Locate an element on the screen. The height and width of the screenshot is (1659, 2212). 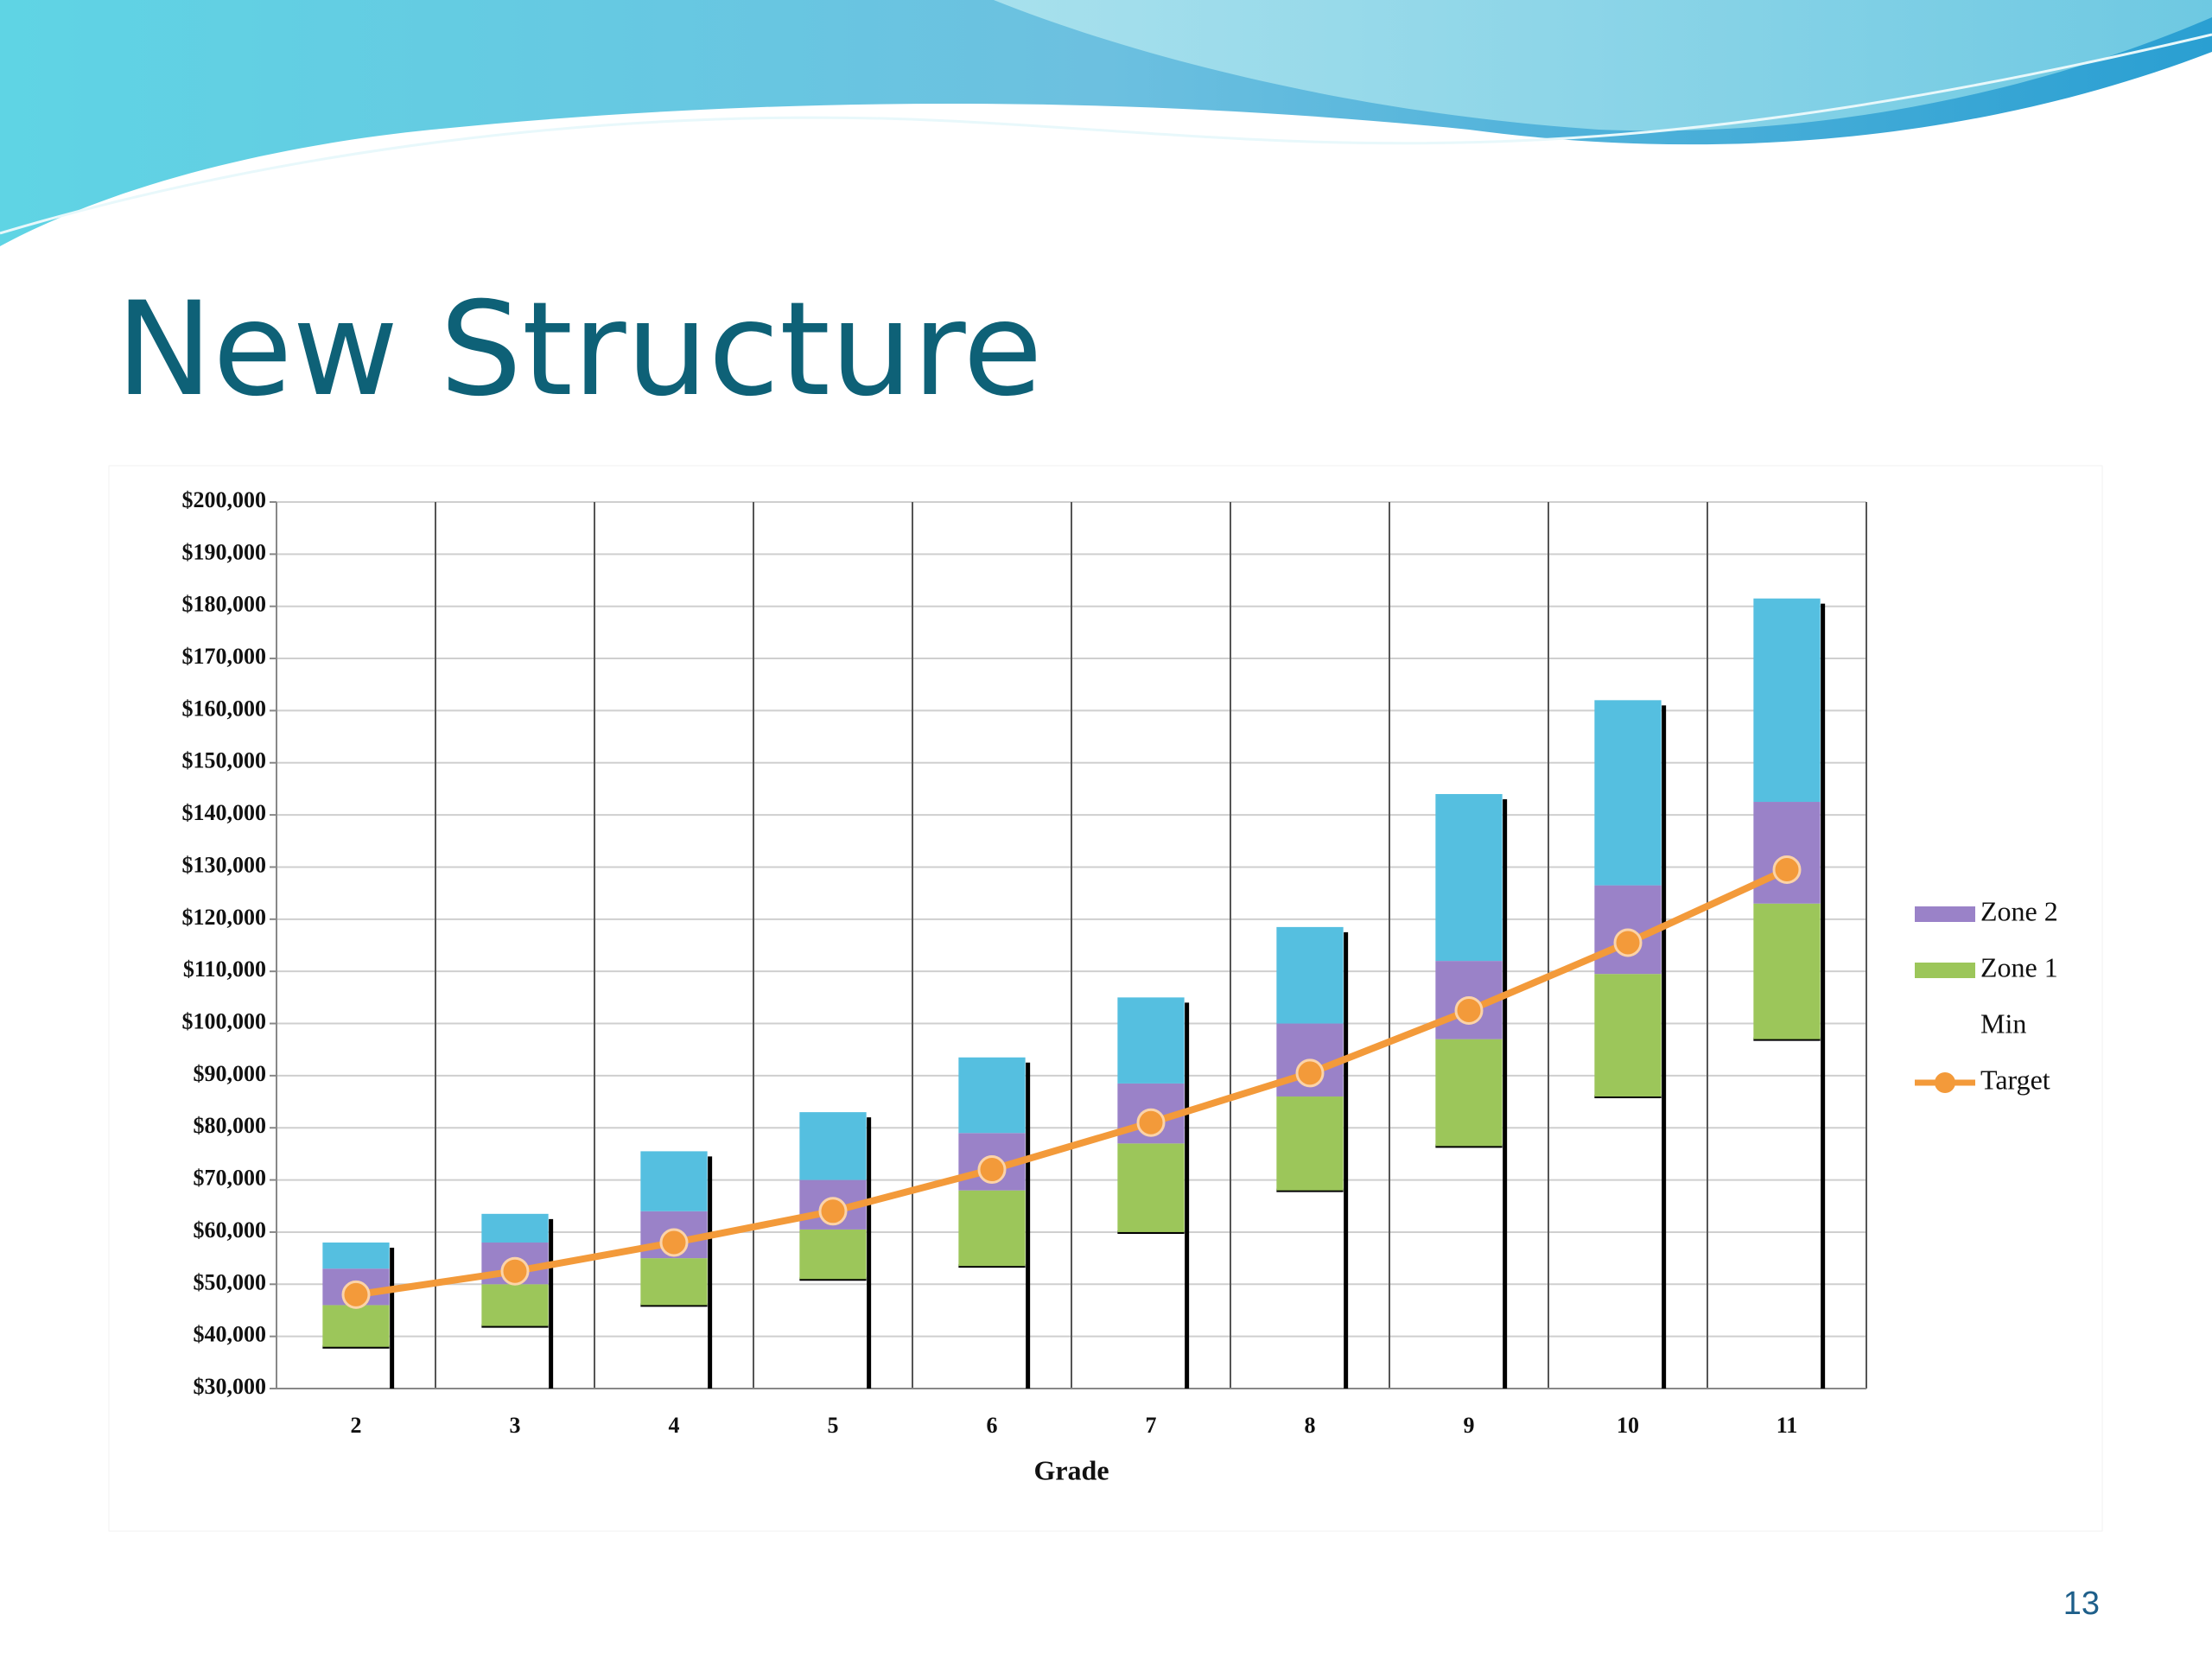
y-tick-label: $70,000 is located at coordinates (231, 1178).